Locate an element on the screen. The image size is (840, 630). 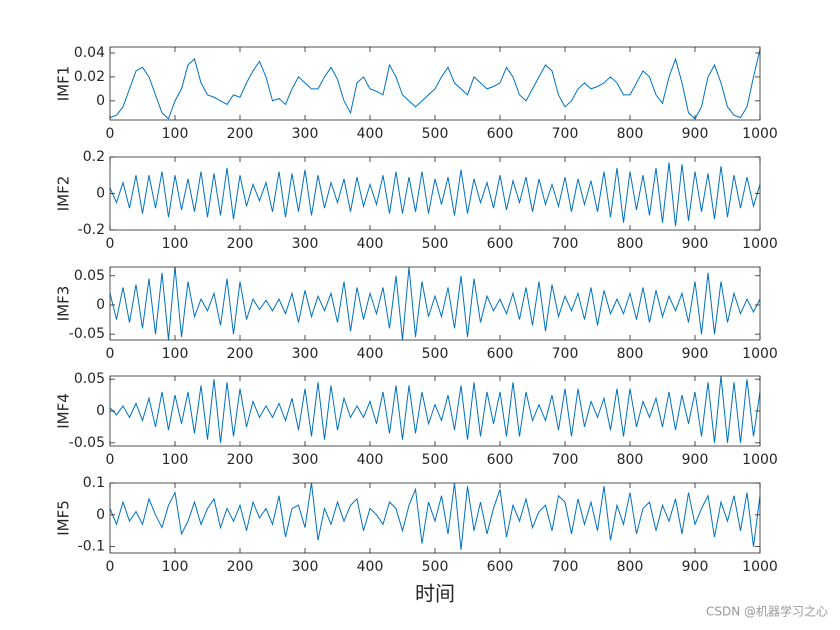
y-axis-label: IMF4 is located at coordinates (64, 411).